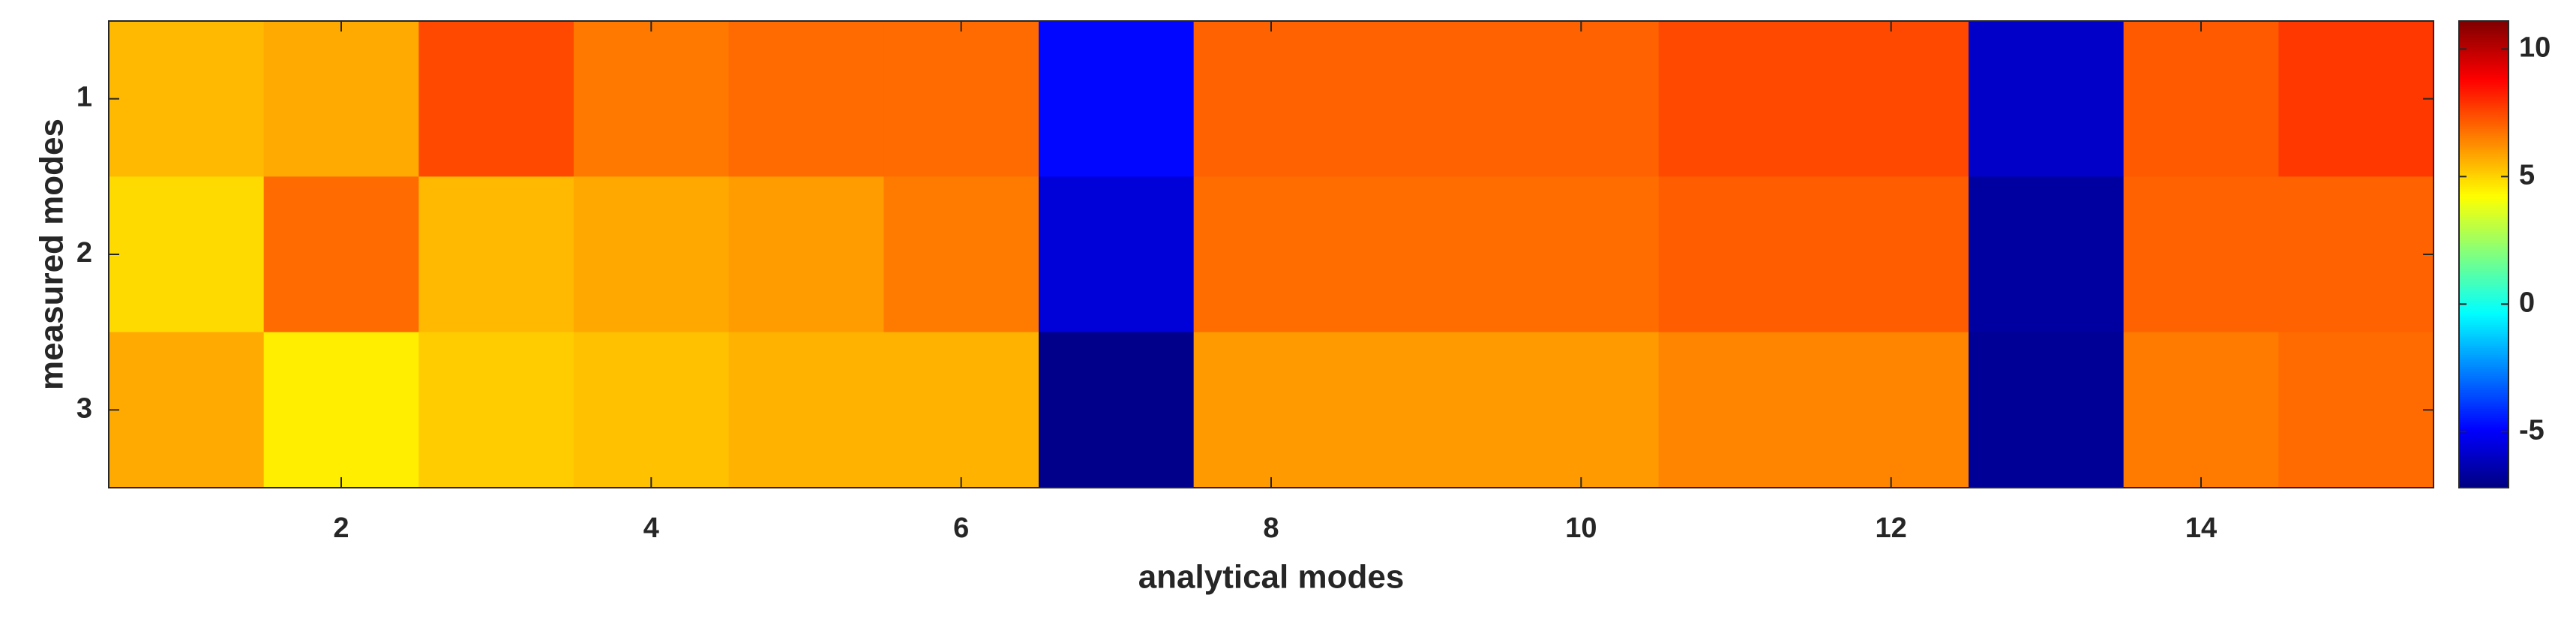  I want to click on y-tick-label: 3, so click(84, 408).